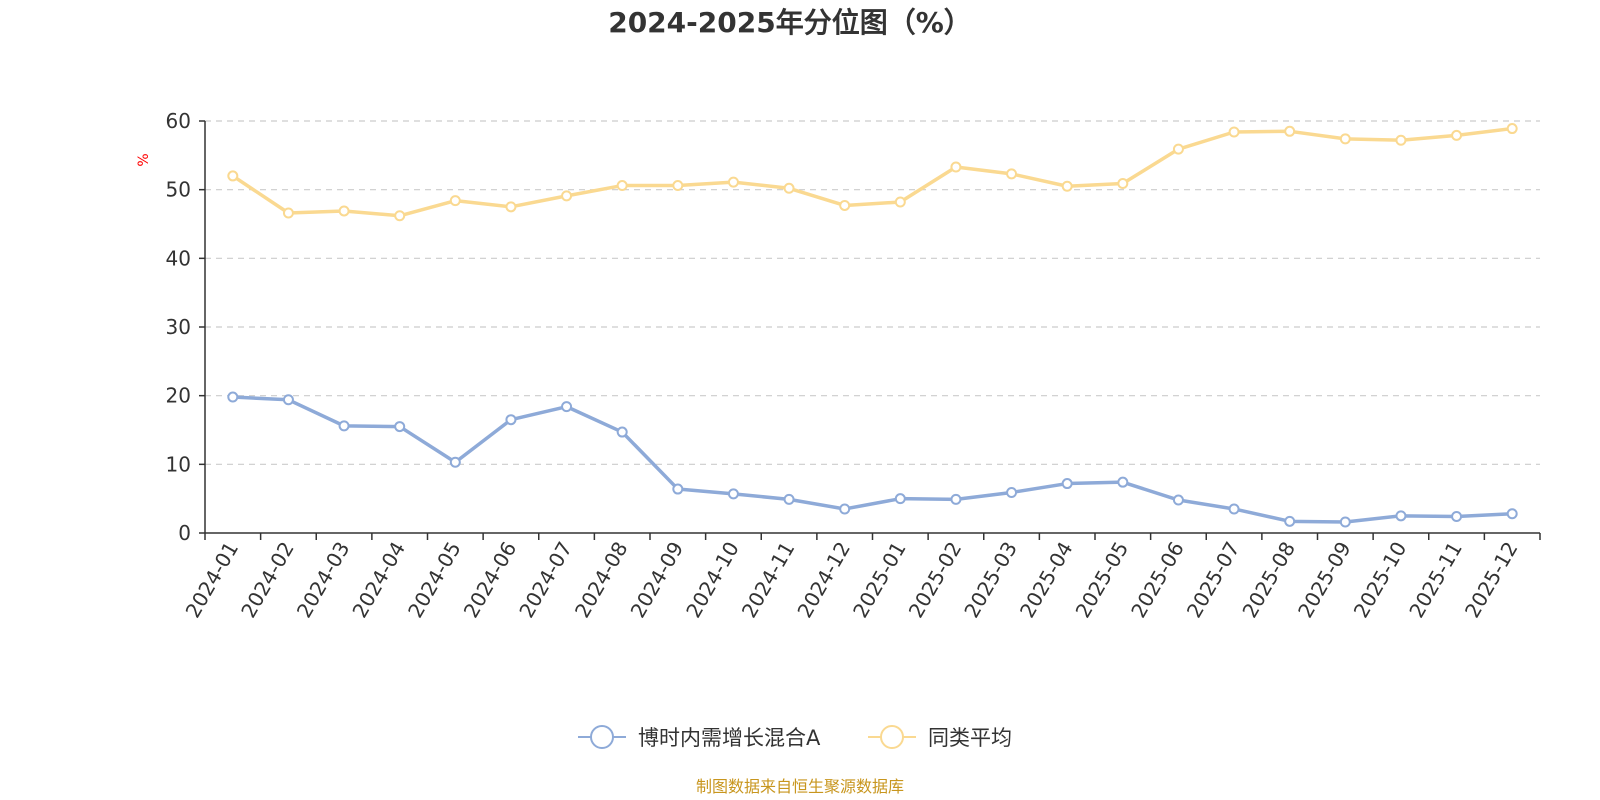 Image resolution: width=1600 pixels, height=800 pixels. Describe the element at coordinates (1213, 580) in the screenshot. I see `x-tick-label: 2025-07` at that location.